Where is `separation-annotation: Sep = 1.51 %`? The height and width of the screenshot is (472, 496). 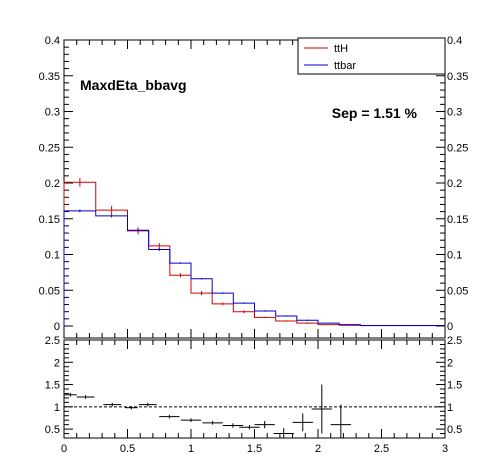 separation-annotation: Sep = 1.51 % is located at coordinates (375, 113).